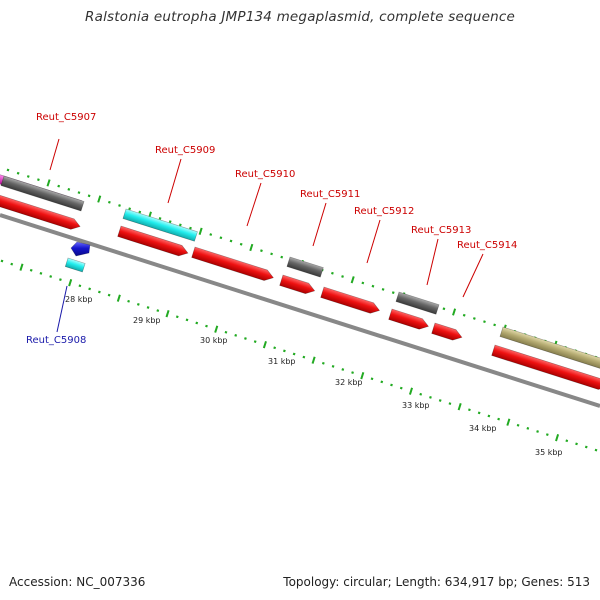  Describe the element at coordinates (349, 382) in the screenshot. I see `kbp-label-32: 32 kbp` at that location.